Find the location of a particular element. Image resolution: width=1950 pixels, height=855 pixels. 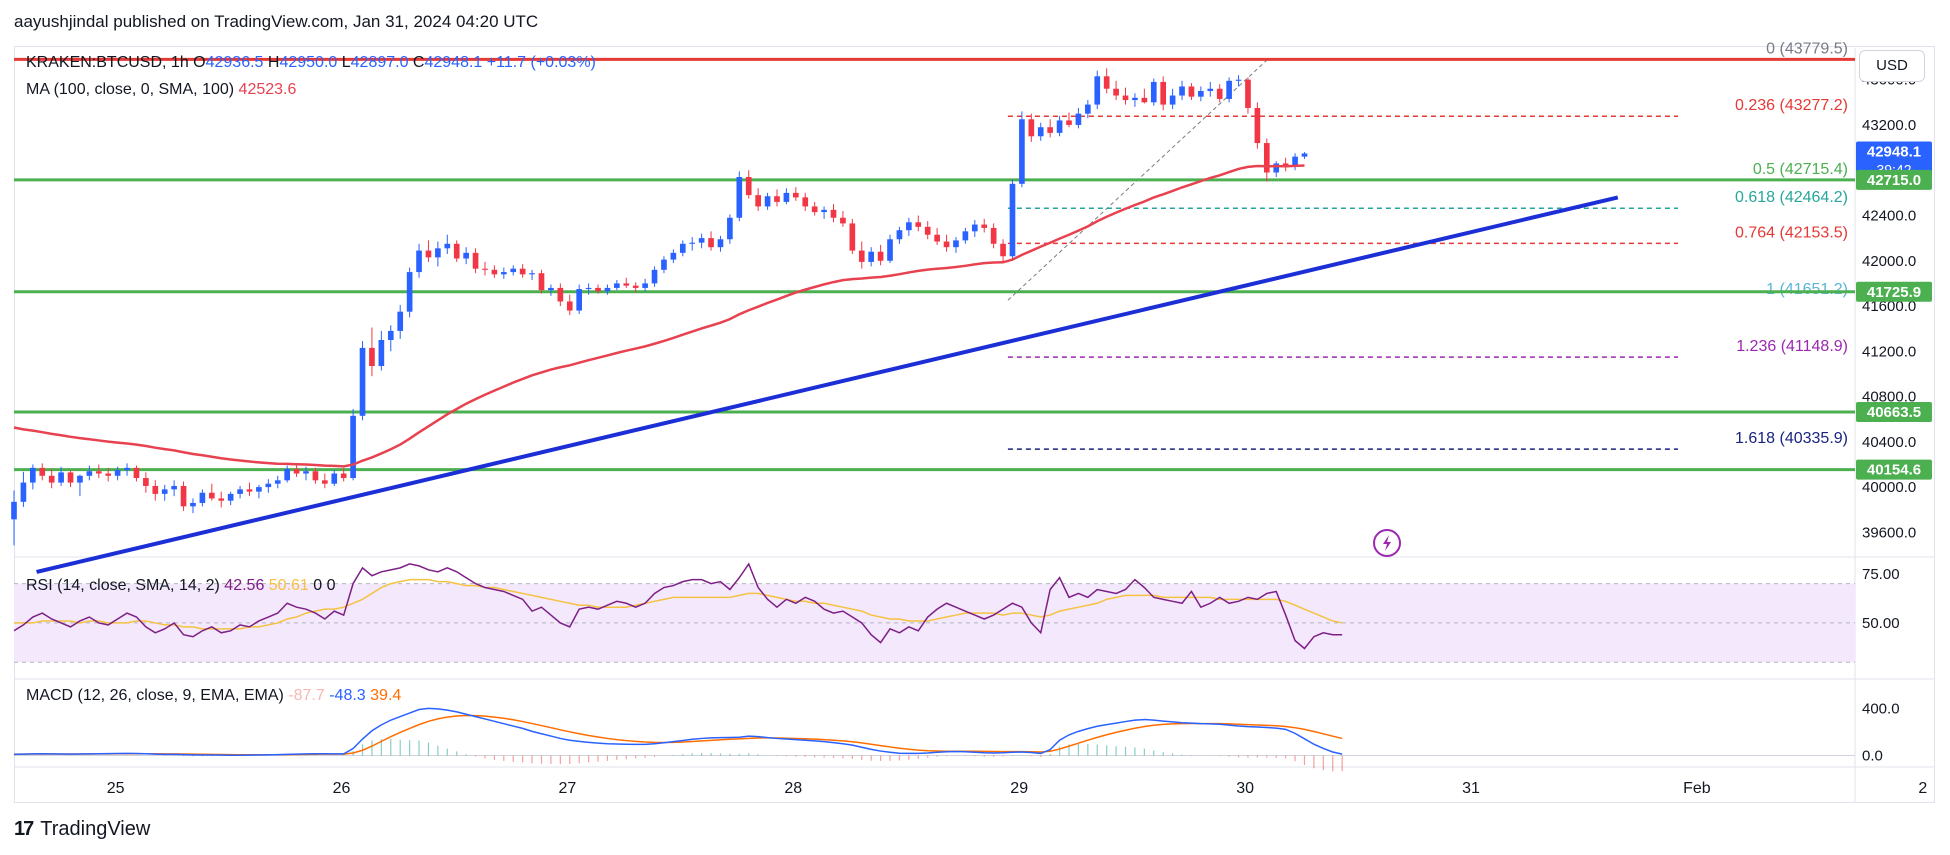

x-tick-label: 29 is located at coordinates (1019, 788).